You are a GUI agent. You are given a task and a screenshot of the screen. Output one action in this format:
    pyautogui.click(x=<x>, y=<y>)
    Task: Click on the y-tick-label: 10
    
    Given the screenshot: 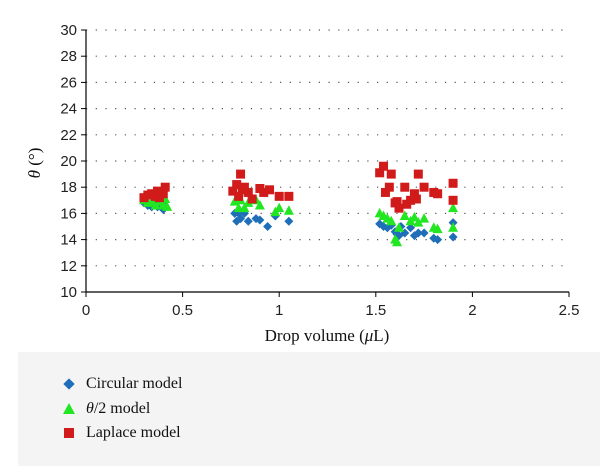 What is the action you would take?
    pyautogui.click(x=68, y=292)
    